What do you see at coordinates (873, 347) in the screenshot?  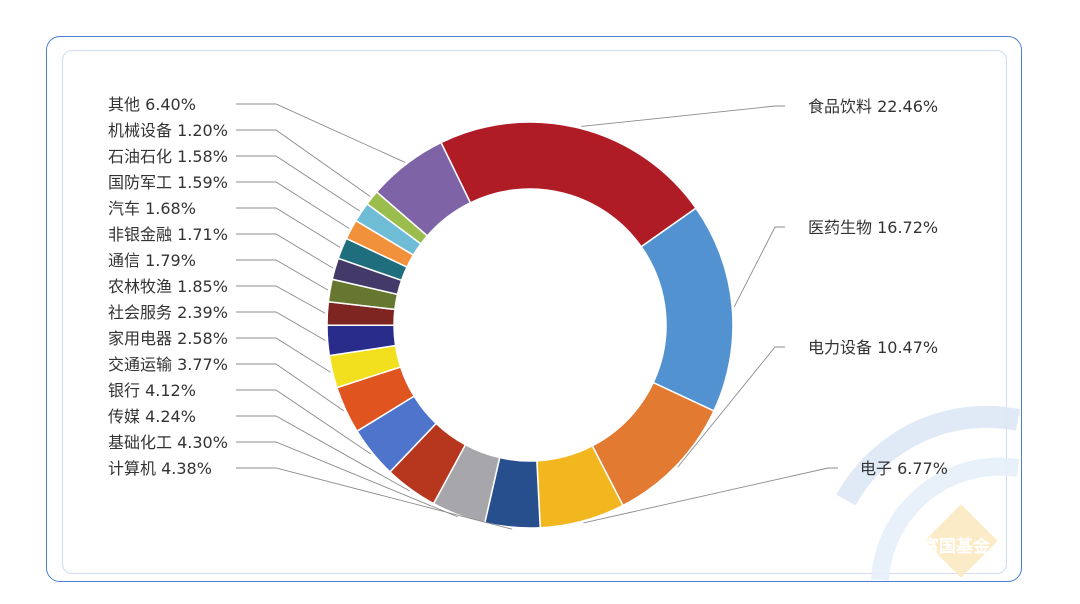 I see `slice-label: 电力设备 10.47%` at bounding box center [873, 347].